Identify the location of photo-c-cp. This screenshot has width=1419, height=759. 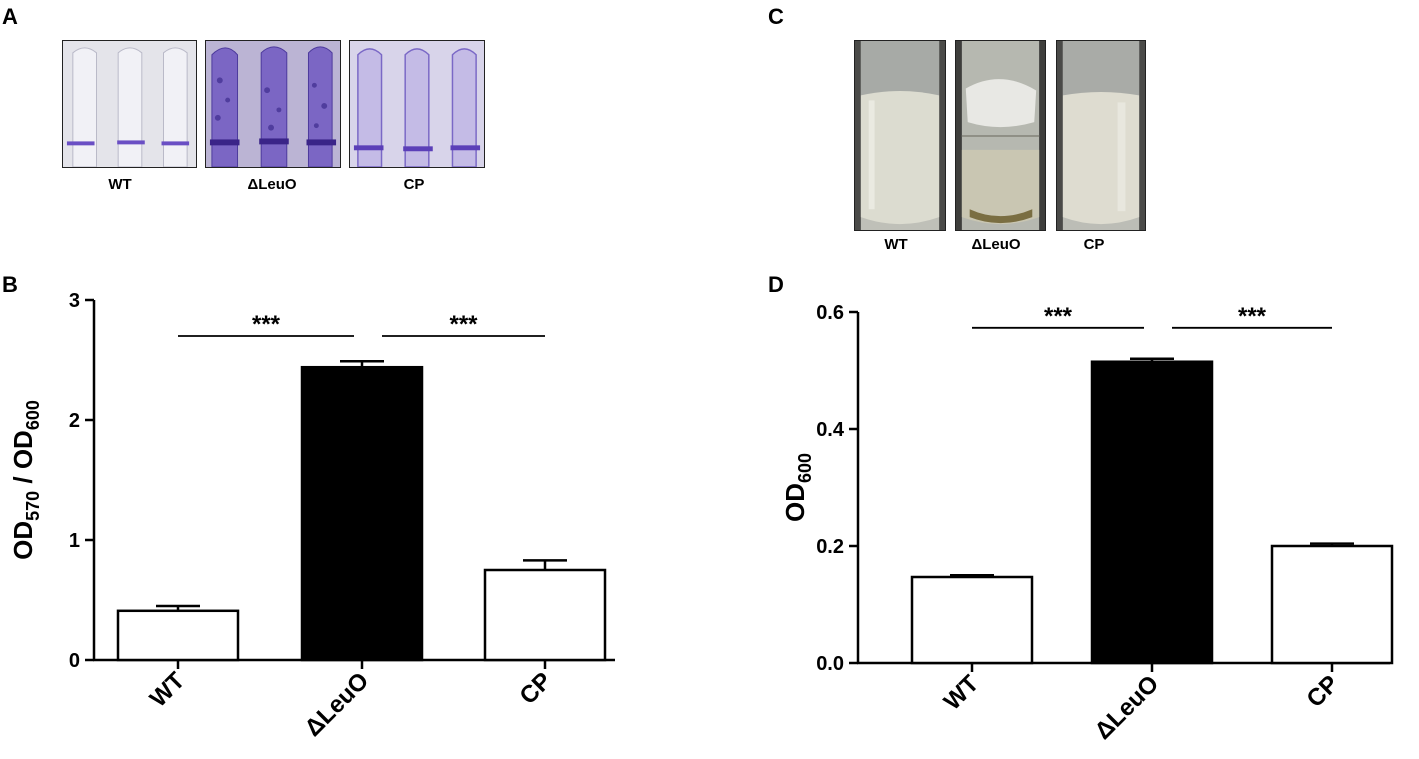
(1101, 135).